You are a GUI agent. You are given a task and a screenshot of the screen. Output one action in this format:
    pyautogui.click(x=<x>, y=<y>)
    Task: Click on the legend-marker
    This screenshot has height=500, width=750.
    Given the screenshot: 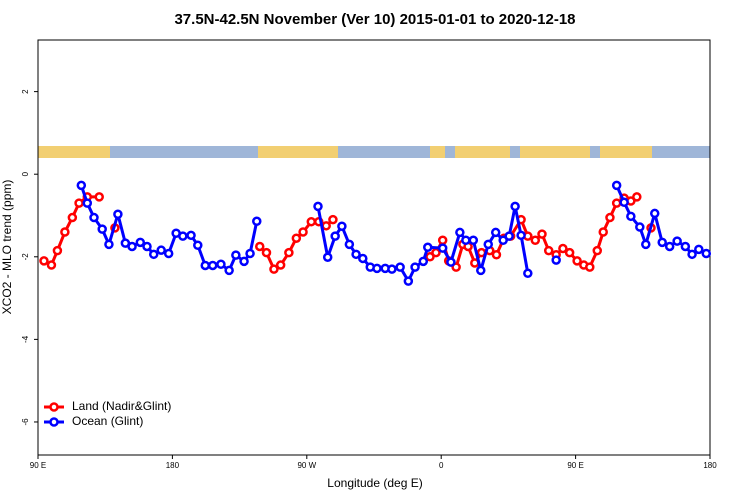 What is the action you would take?
    pyautogui.click(x=54, y=407)
    